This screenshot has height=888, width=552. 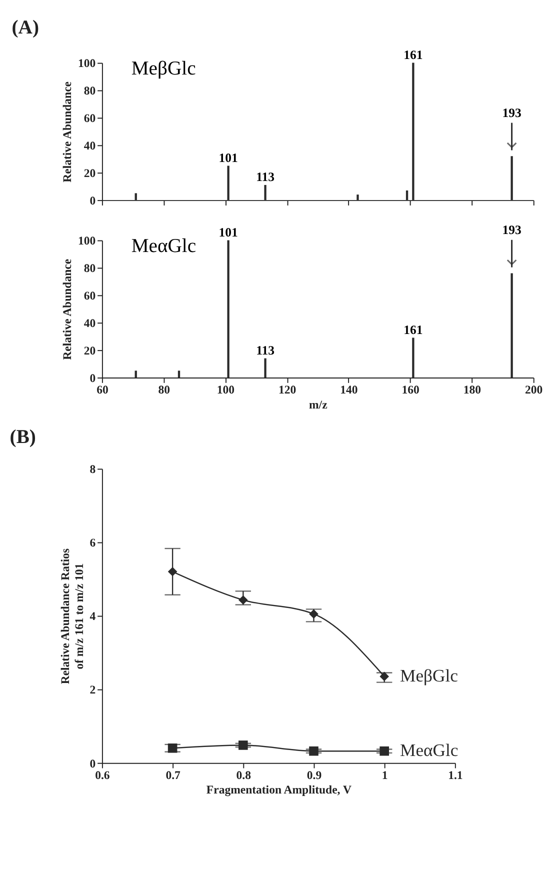 I want to click on series-label: MeαGlc, so click(x=429, y=750).